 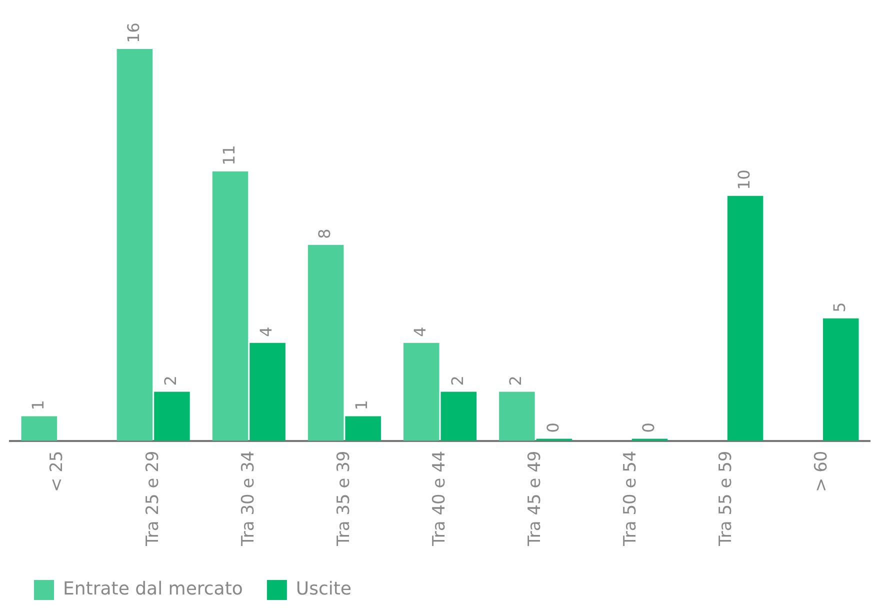 I want to click on data-label: 11, so click(x=228, y=155).